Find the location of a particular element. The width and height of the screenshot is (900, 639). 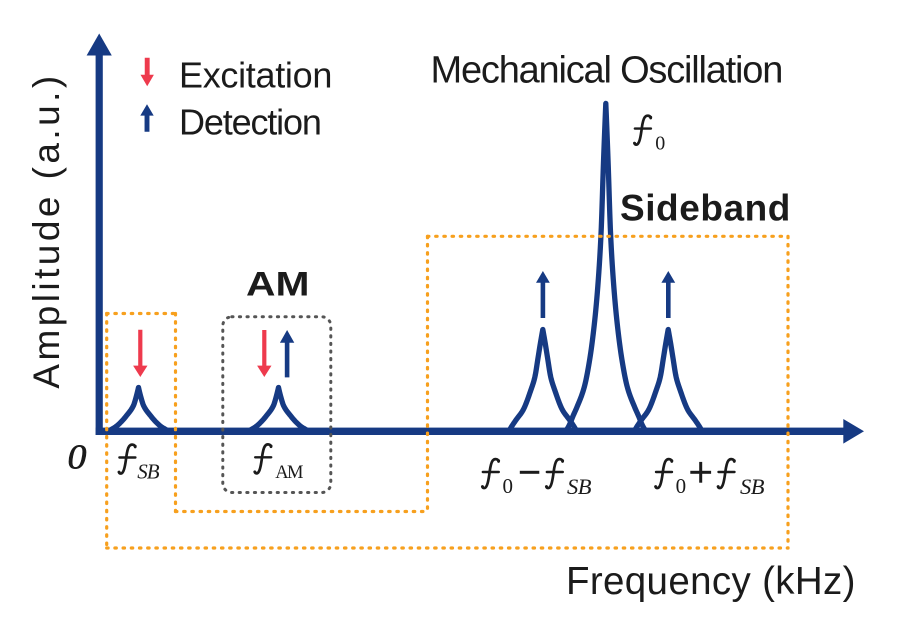

svg-text: Mechanical Oscillation is located at coordinates (607, 70).